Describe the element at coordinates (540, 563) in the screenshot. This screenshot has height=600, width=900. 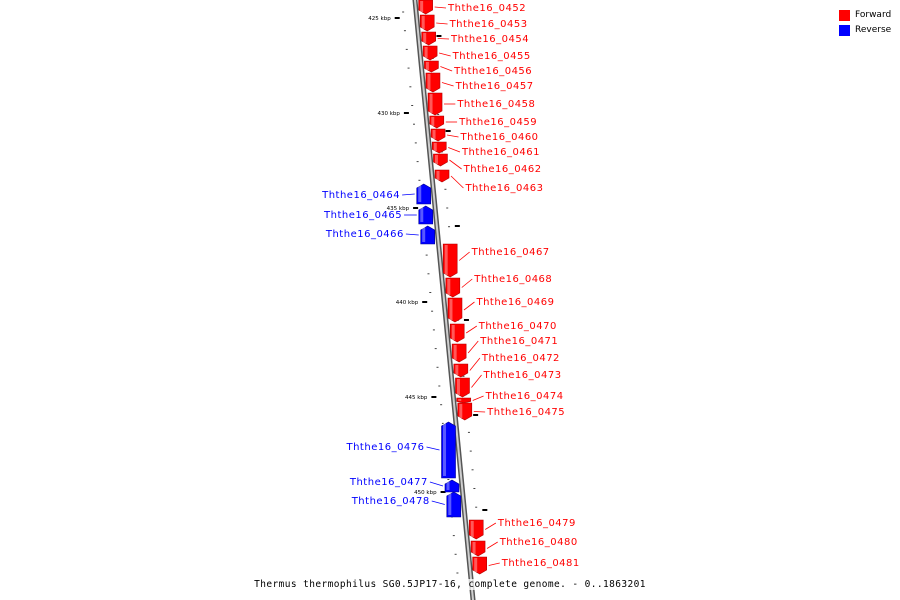
I see `gene-label-Ththe16_0481: Ththe16_0481` at that location.